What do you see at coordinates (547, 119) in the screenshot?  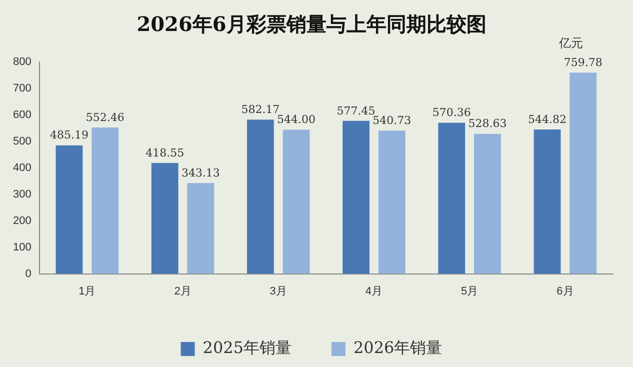 I see `data-label: 544.82` at bounding box center [547, 119].